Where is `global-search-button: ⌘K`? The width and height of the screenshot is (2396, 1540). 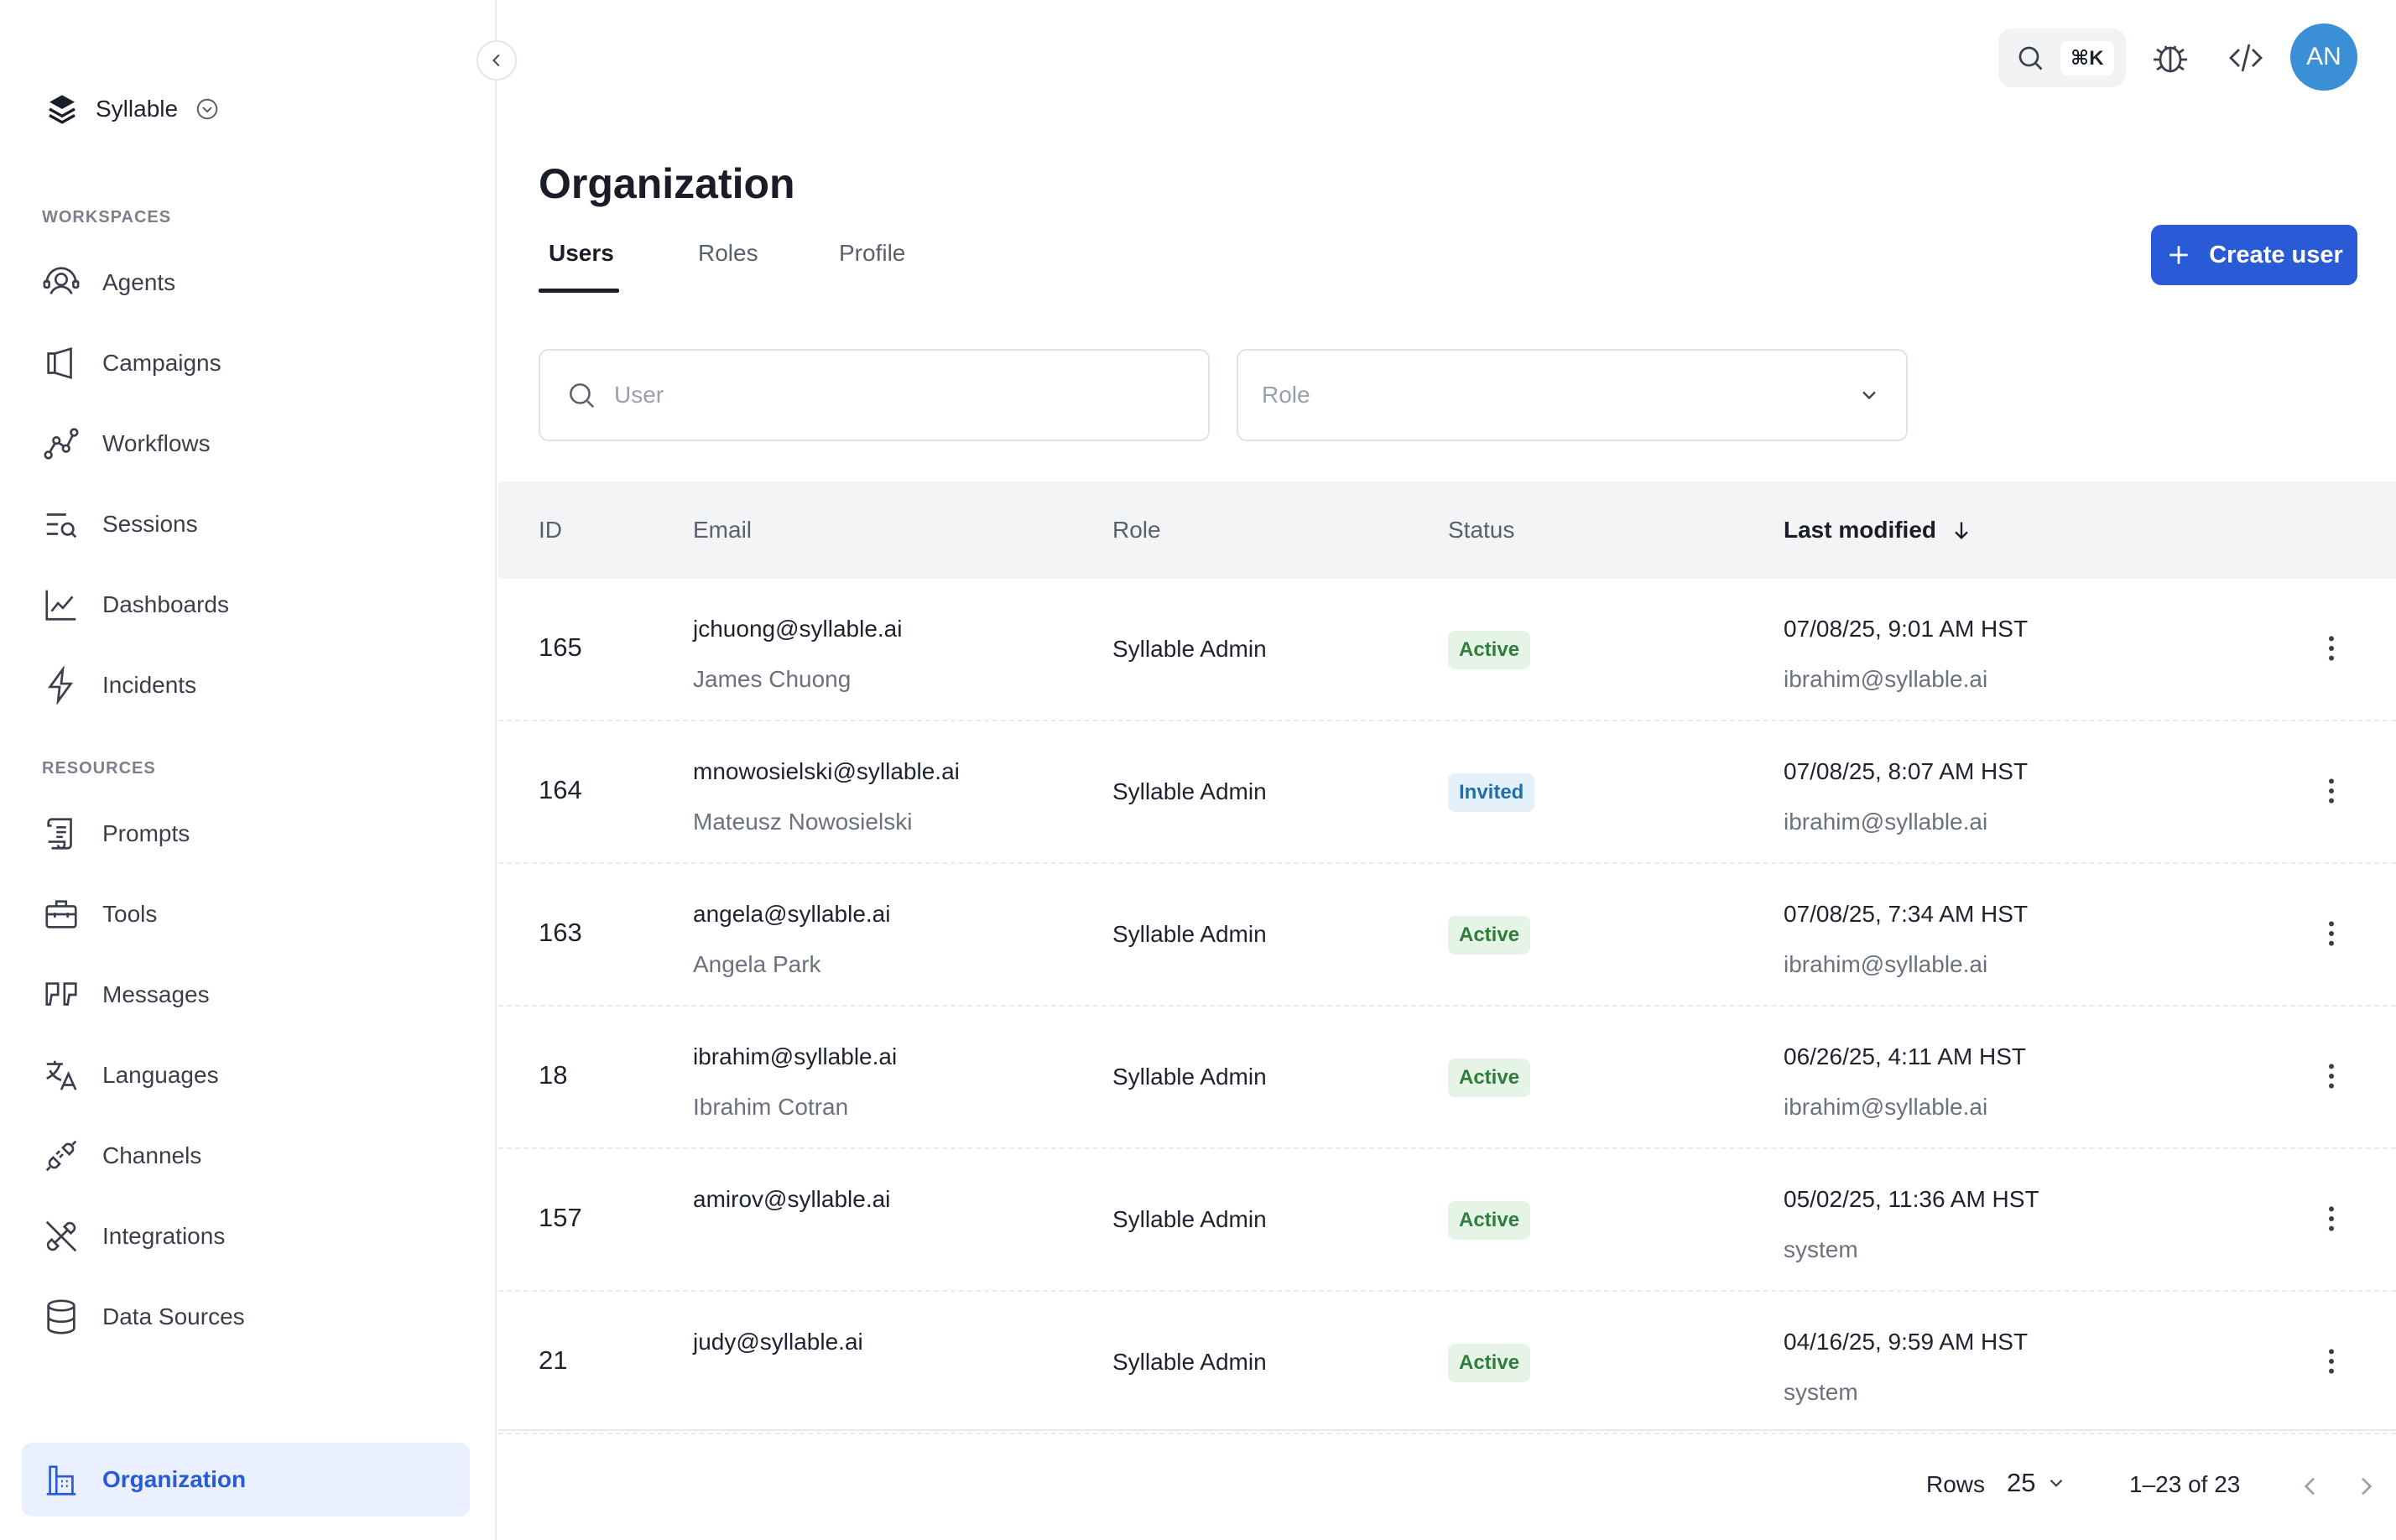
global-search-button: ⌘K is located at coordinates (2062, 58).